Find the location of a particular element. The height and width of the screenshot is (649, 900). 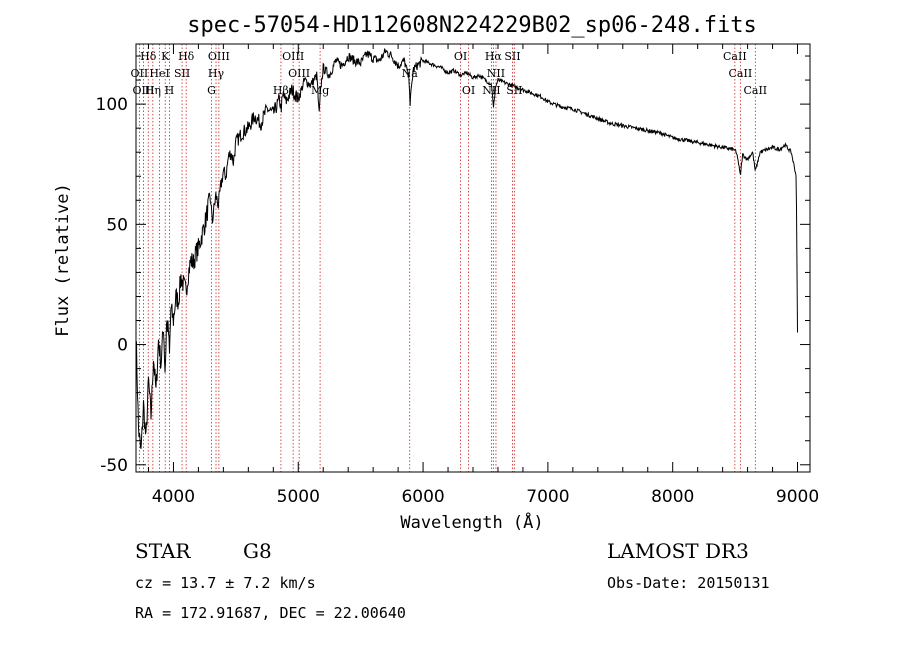

line-label-0: Hδ is located at coordinates (148, 56).